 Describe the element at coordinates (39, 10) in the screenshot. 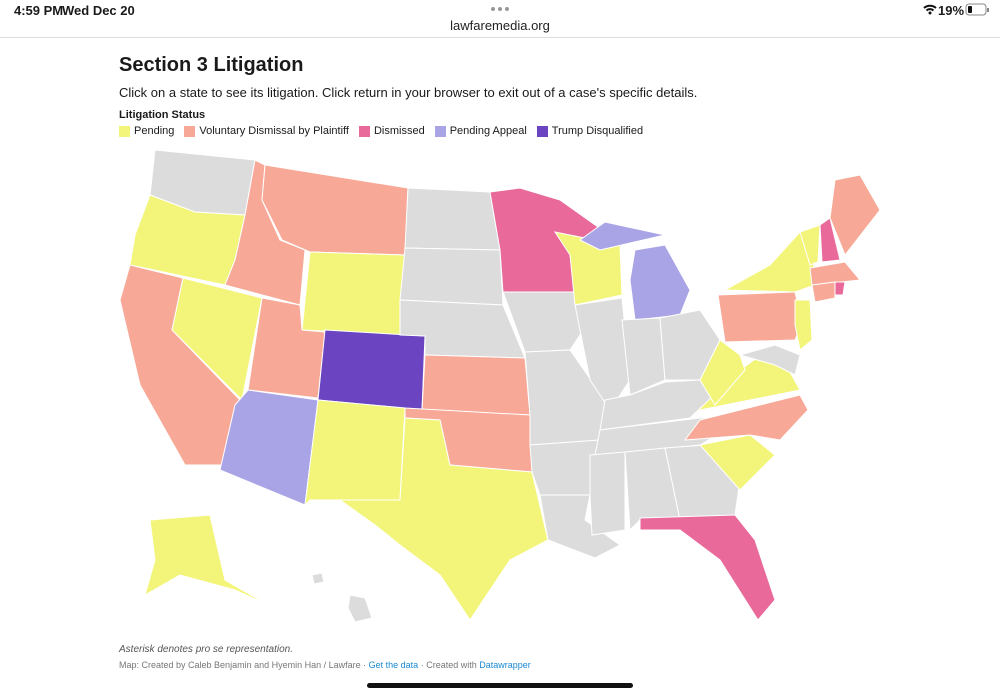

I see `status-time: 4:59 PM` at that location.